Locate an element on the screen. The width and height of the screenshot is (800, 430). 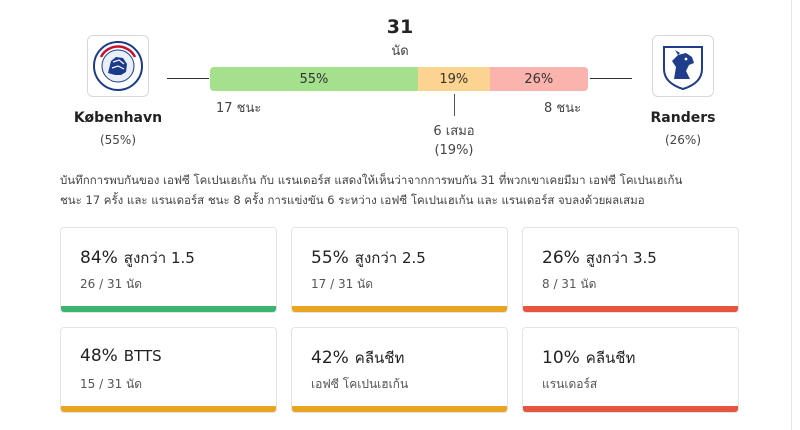
draws-label: 6 เสมอ is located at coordinates (454, 131).